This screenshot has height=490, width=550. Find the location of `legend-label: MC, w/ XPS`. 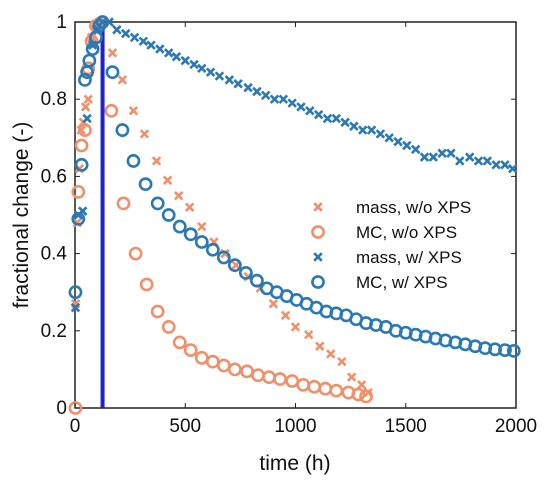

legend-label: MC, w/ XPS is located at coordinates (402, 282).